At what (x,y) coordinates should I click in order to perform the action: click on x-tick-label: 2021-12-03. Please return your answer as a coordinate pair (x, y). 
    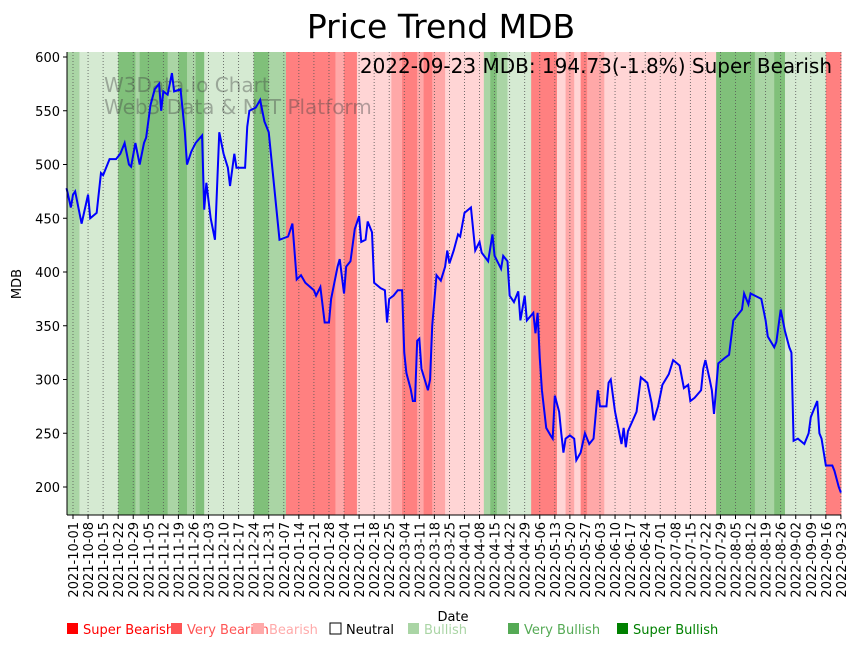
    Looking at the image, I should click on (210, 560).